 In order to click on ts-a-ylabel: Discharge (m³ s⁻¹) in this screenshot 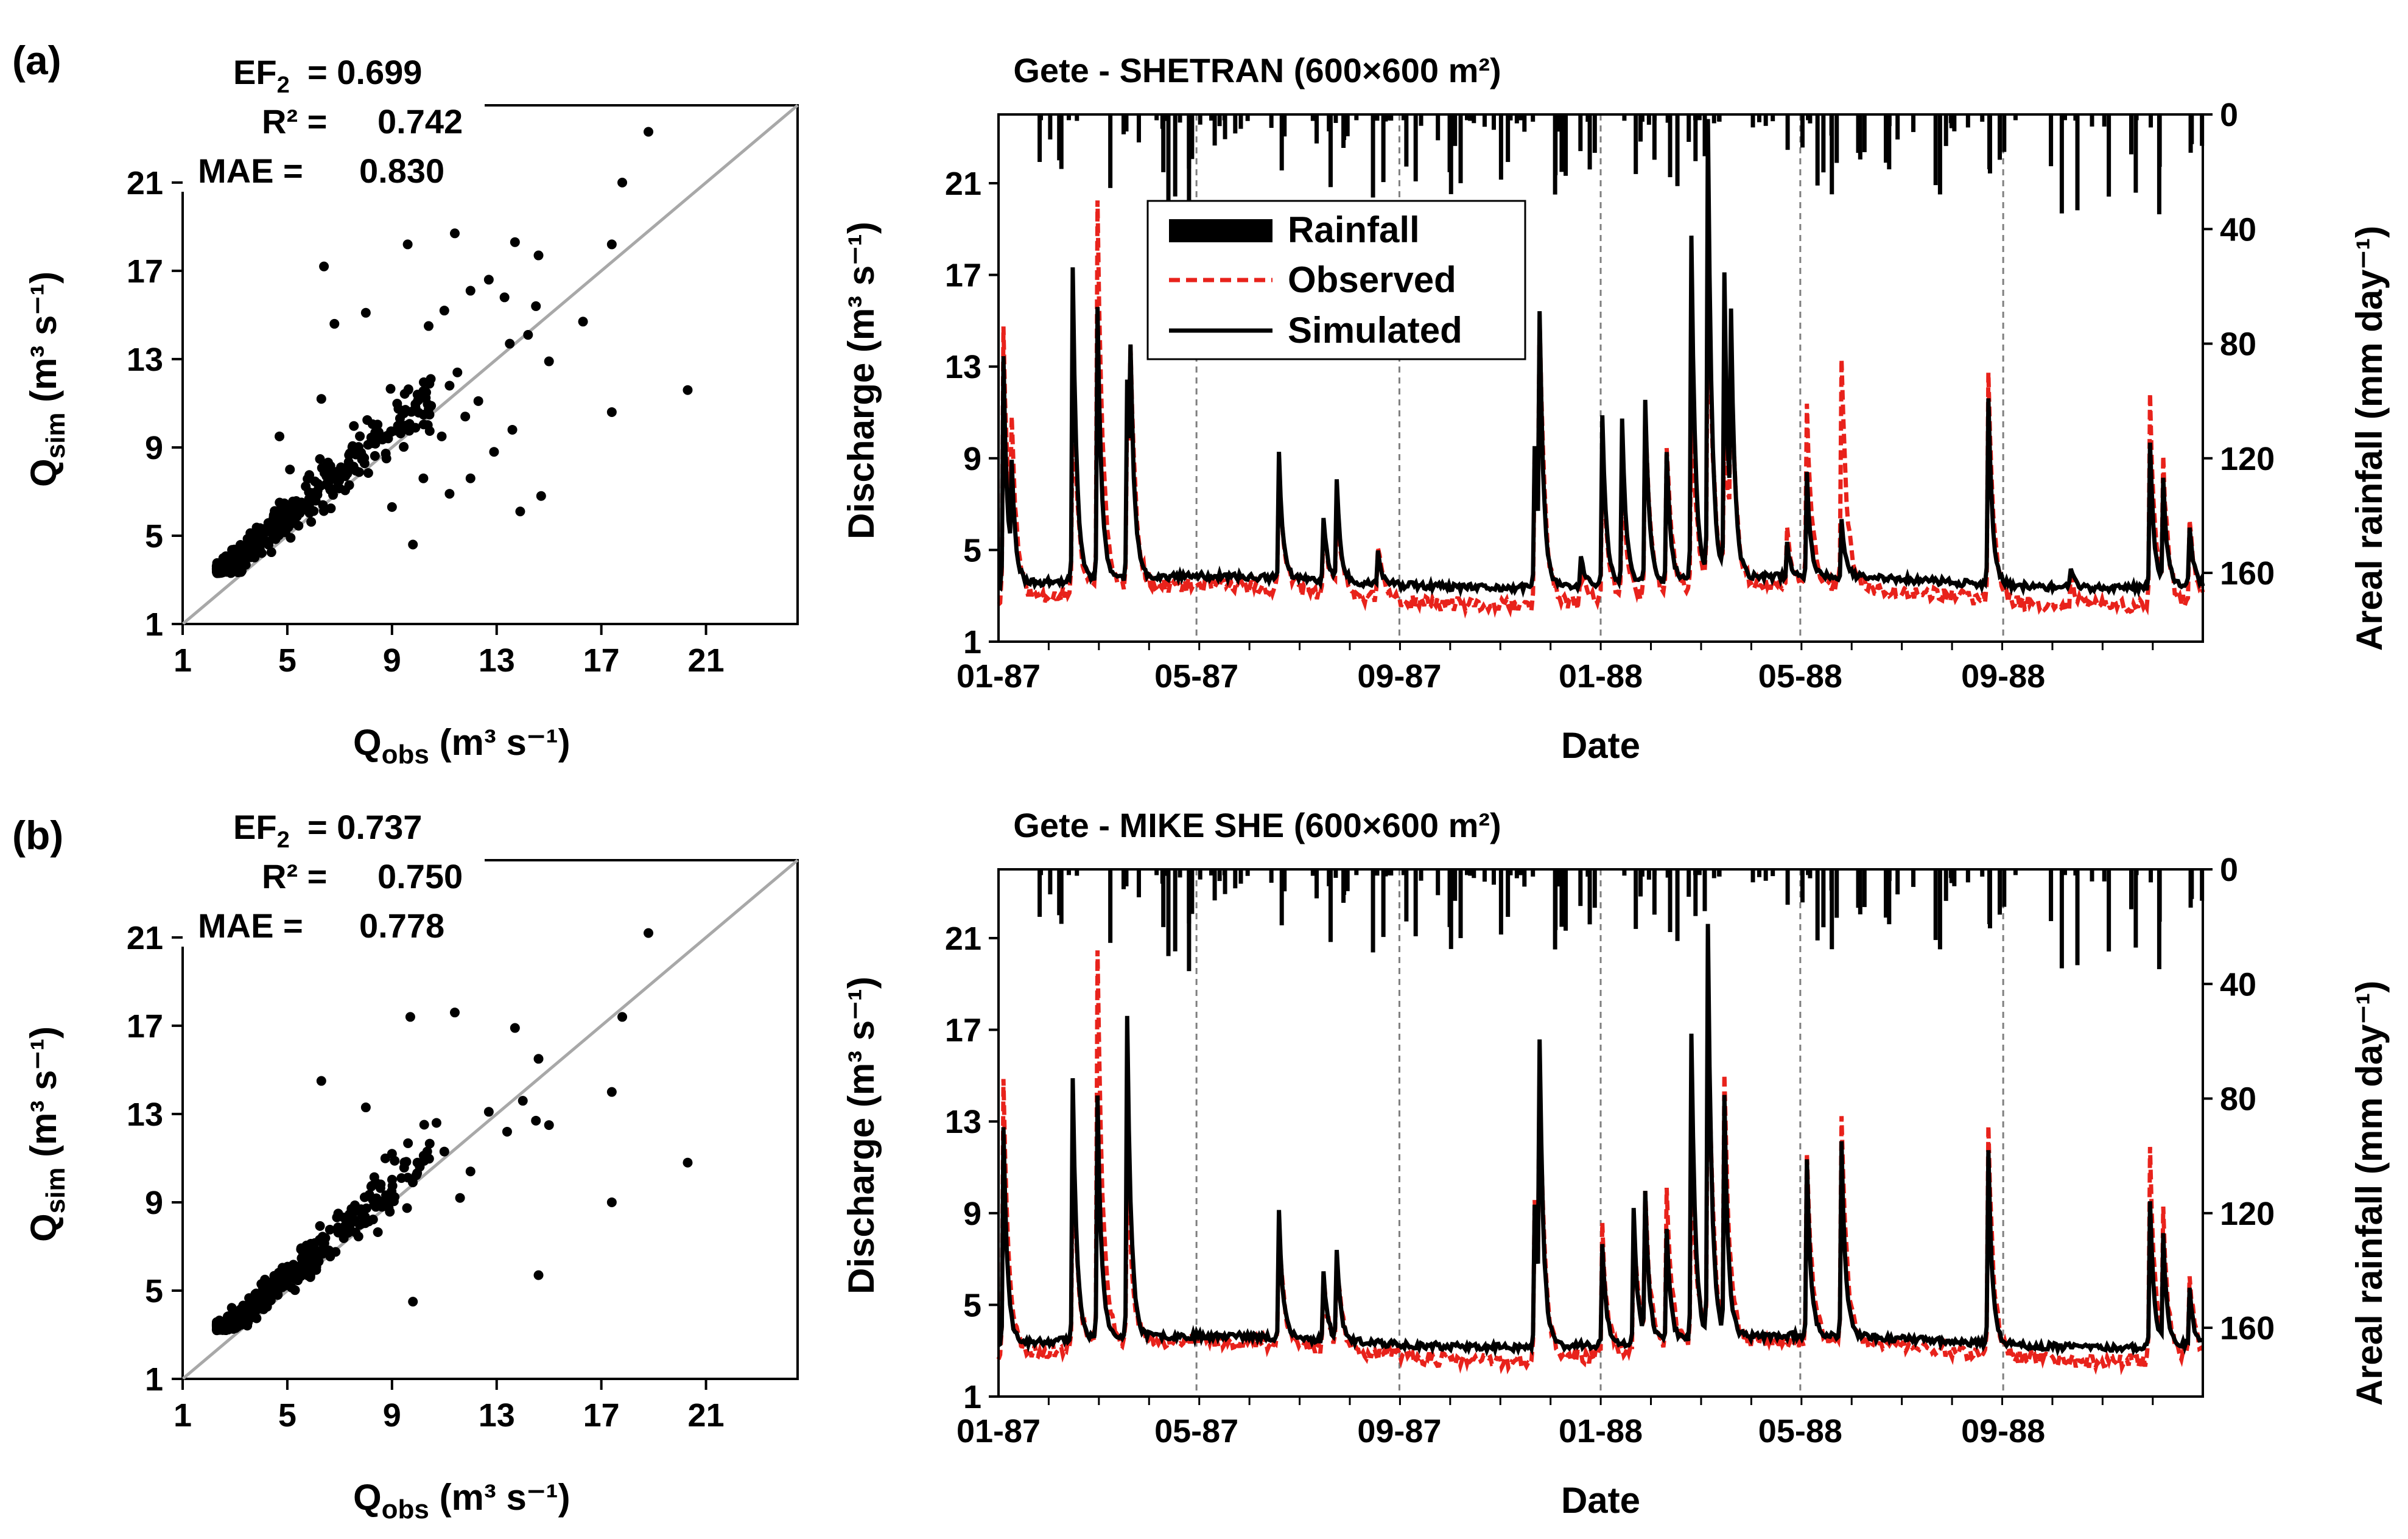, I will do `click(861, 380)`.